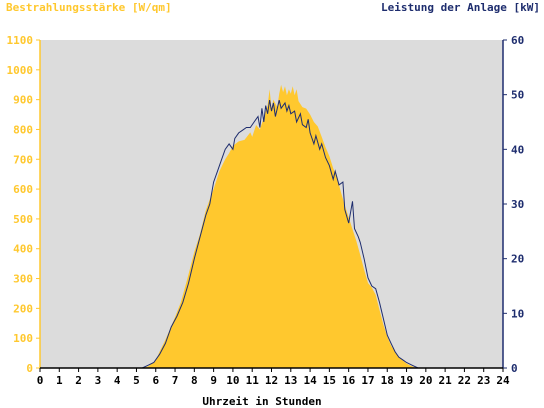  What do you see at coordinates (514, 368) in the screenshot?
I see `right-tick-label: 0` at bounding box center [514, 368].